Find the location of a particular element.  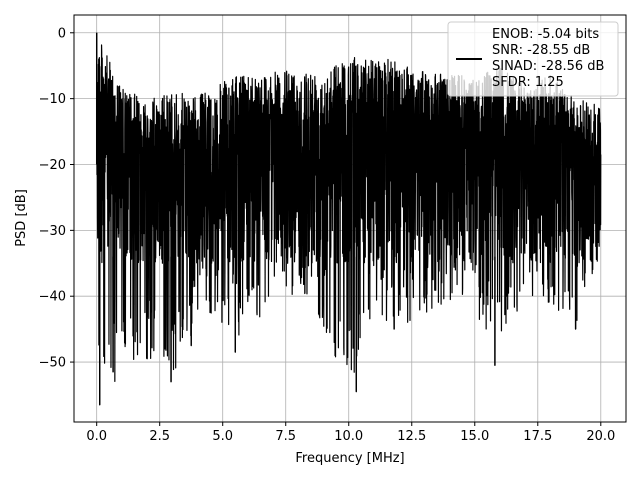

x-tick-label: 7.5 is located at coordinates (285, 436).